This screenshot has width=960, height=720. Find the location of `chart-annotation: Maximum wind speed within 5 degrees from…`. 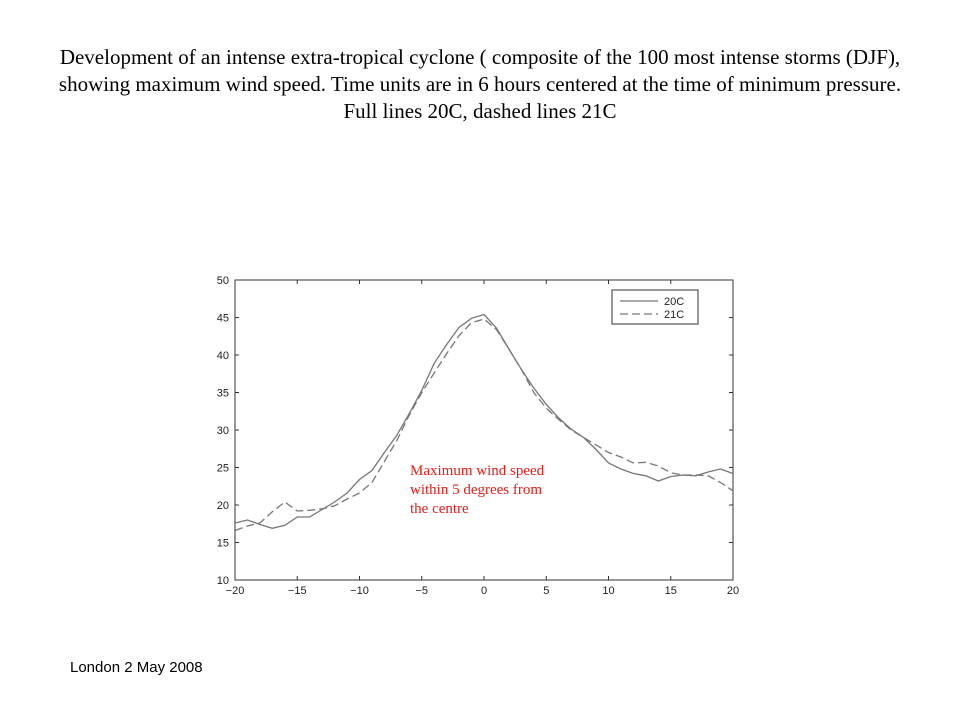

chart-annotation: Maximum wind speed within 5 degrees from… is located at coordinates (477, 490).